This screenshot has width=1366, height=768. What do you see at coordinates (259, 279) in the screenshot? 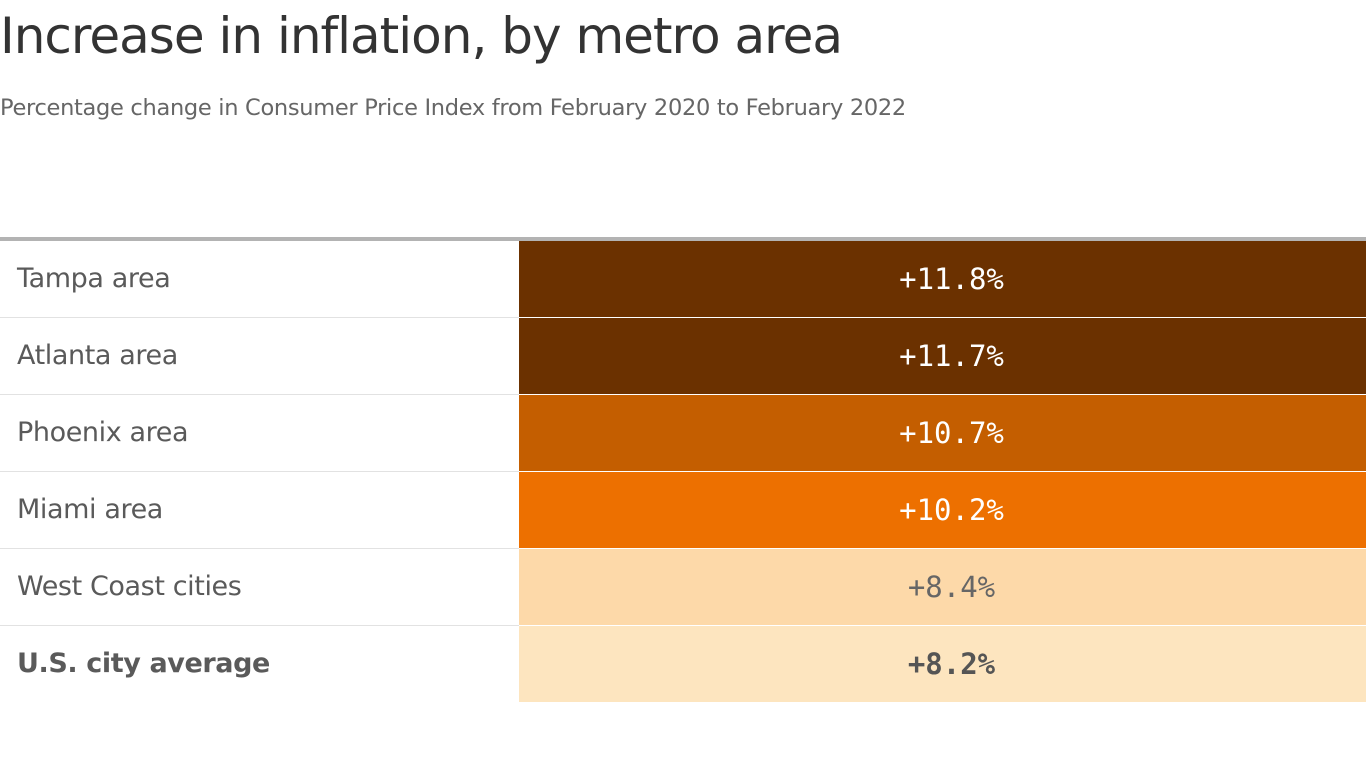
I see `metro-label-cell: Tampa area` at bounding box center [259, 279].